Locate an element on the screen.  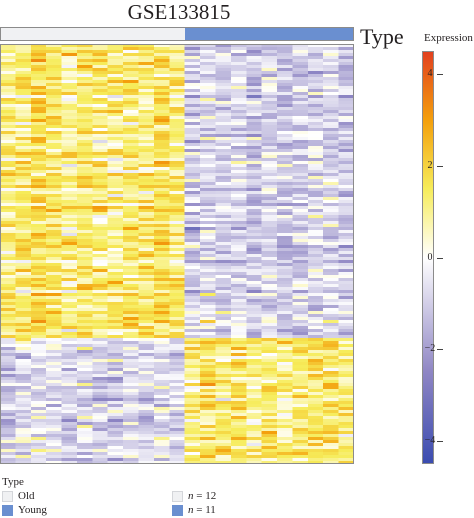
type-bar-young is located at coordinates (268, 34).